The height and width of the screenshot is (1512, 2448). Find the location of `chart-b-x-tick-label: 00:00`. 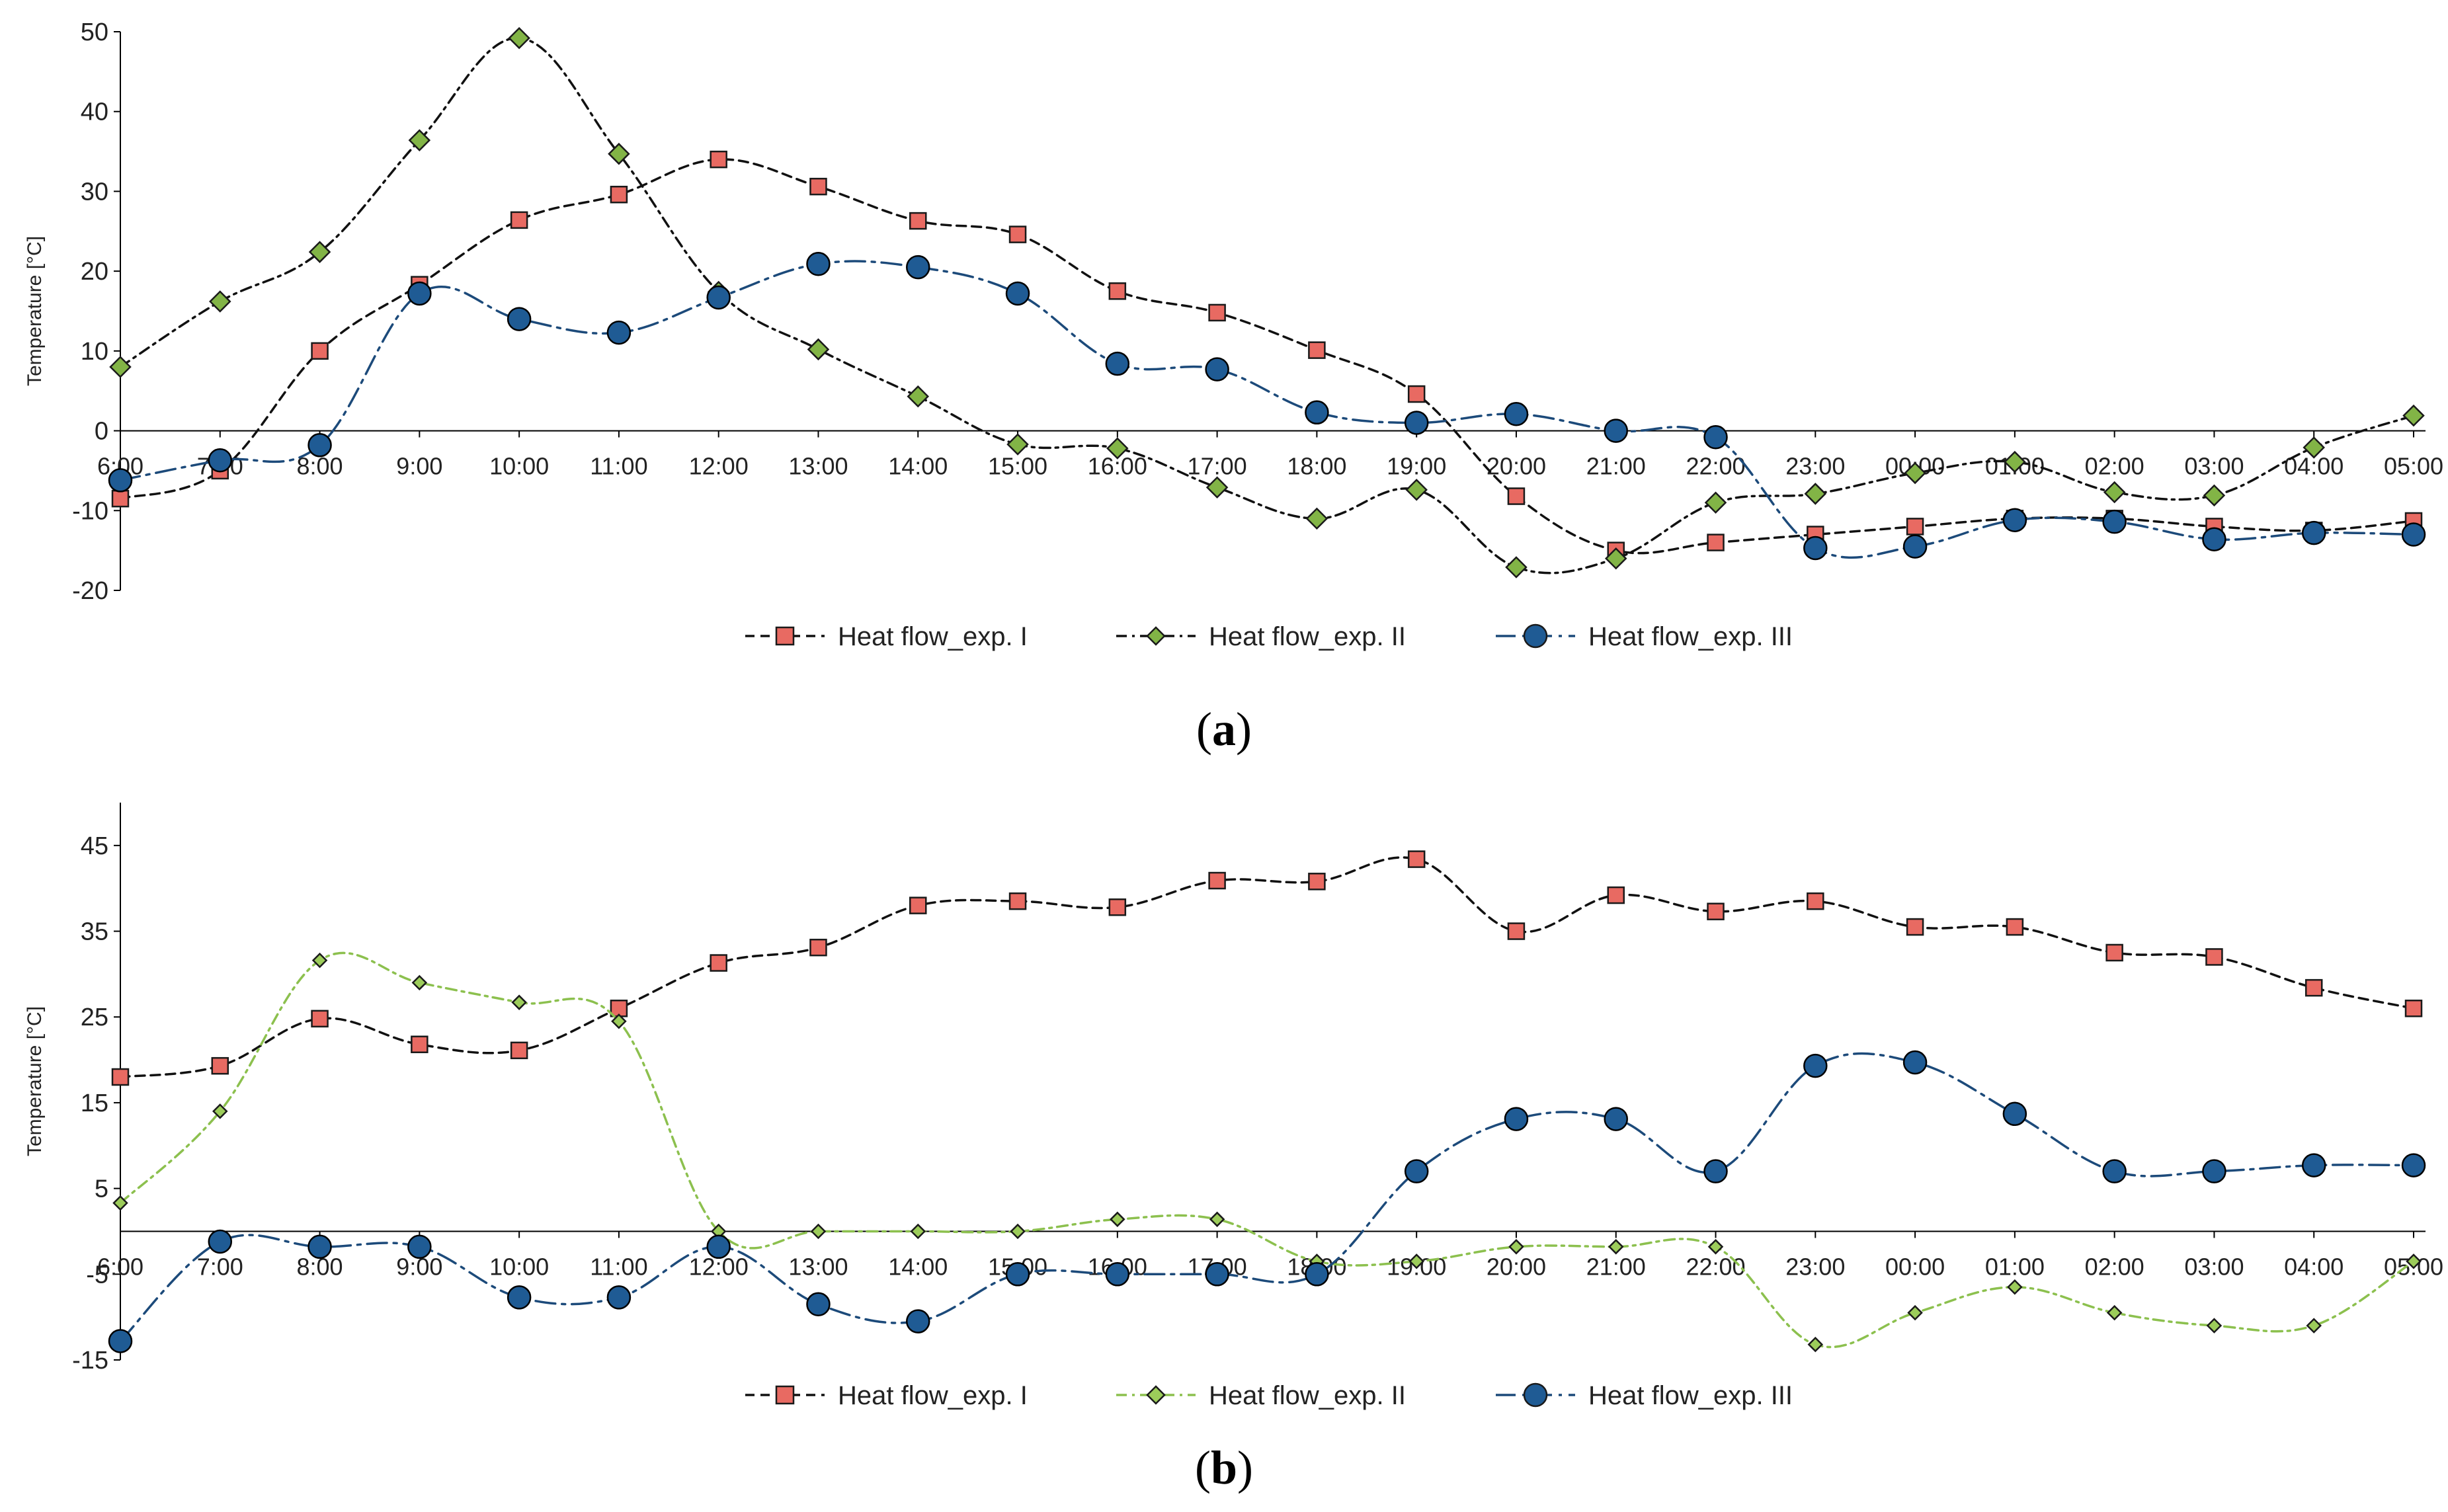

chart-b-x-tick-label: 00:00 is located at coordinates (1915, 1266).